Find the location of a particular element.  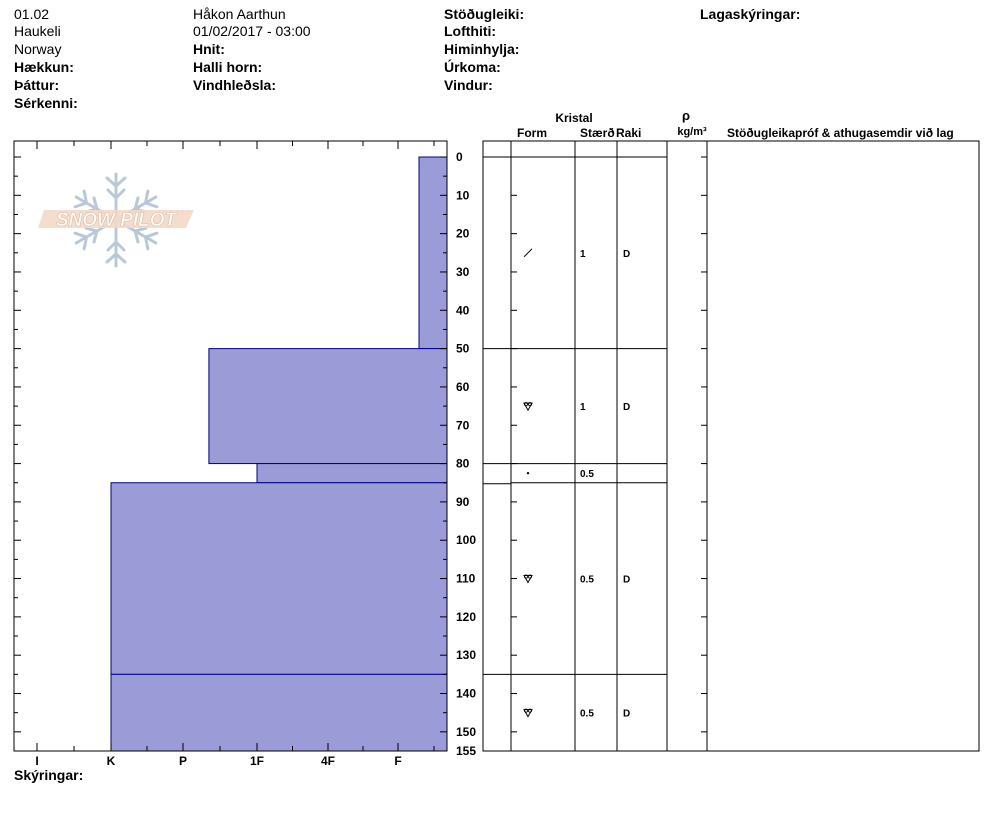

y-tick-label: 0 is located at coordinates (459, 157).